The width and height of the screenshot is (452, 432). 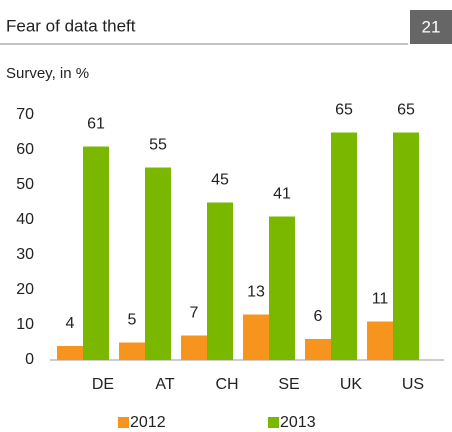 I want to click on y-tick-label: 50, so click(x=25, y=184).